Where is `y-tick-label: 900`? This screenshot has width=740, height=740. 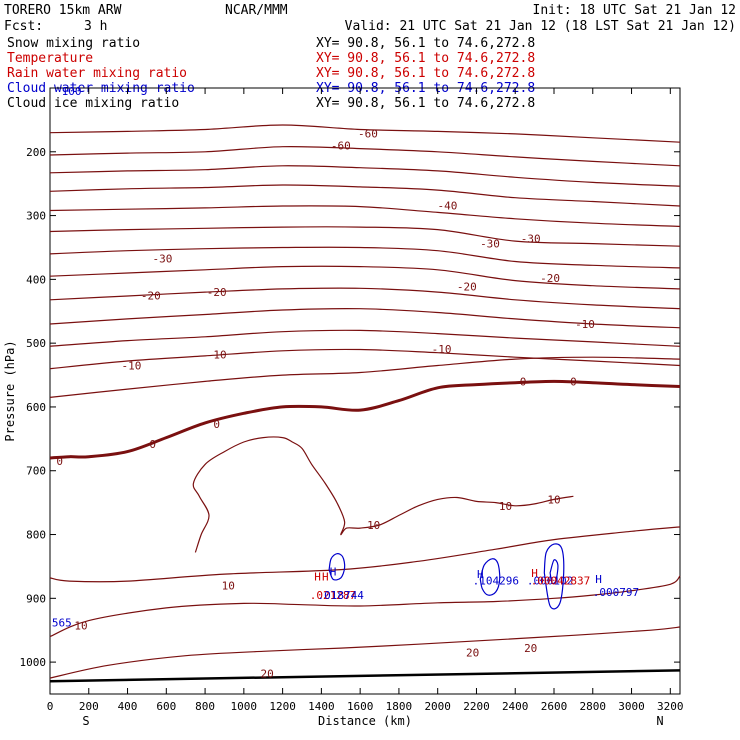 y-tick-label: 900 is located at coordinates (36, 598).